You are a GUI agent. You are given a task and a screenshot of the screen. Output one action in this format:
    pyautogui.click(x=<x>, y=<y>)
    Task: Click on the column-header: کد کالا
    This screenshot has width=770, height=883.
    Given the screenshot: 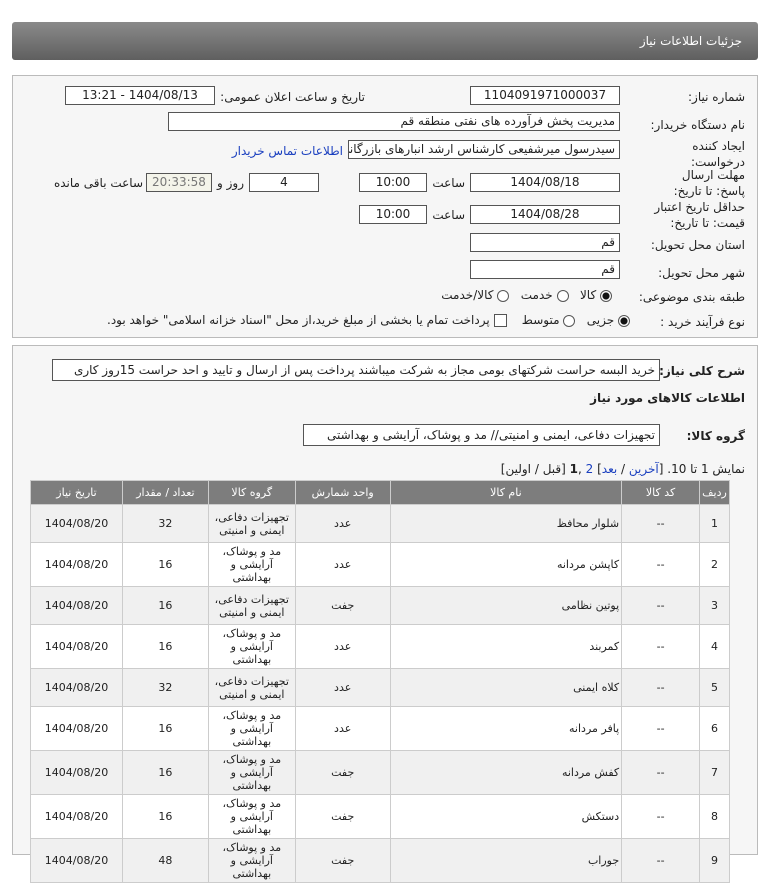 What is the action you would take?
    pyautogui.click(x=661, y=492)
    